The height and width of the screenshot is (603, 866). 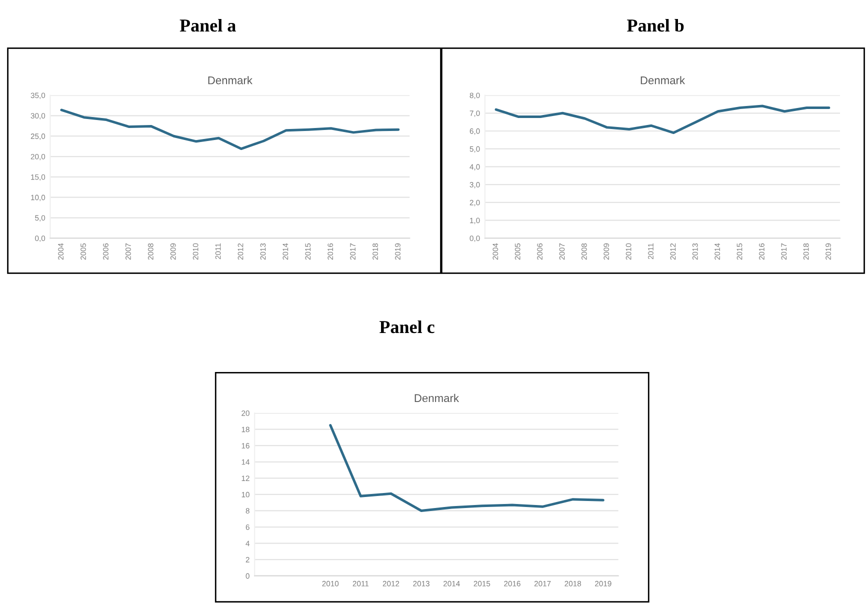 What do you see at coordinates (208, 25) in the screenshot?
I see `chart-title: Panel a` at bounding box center [208, 25].